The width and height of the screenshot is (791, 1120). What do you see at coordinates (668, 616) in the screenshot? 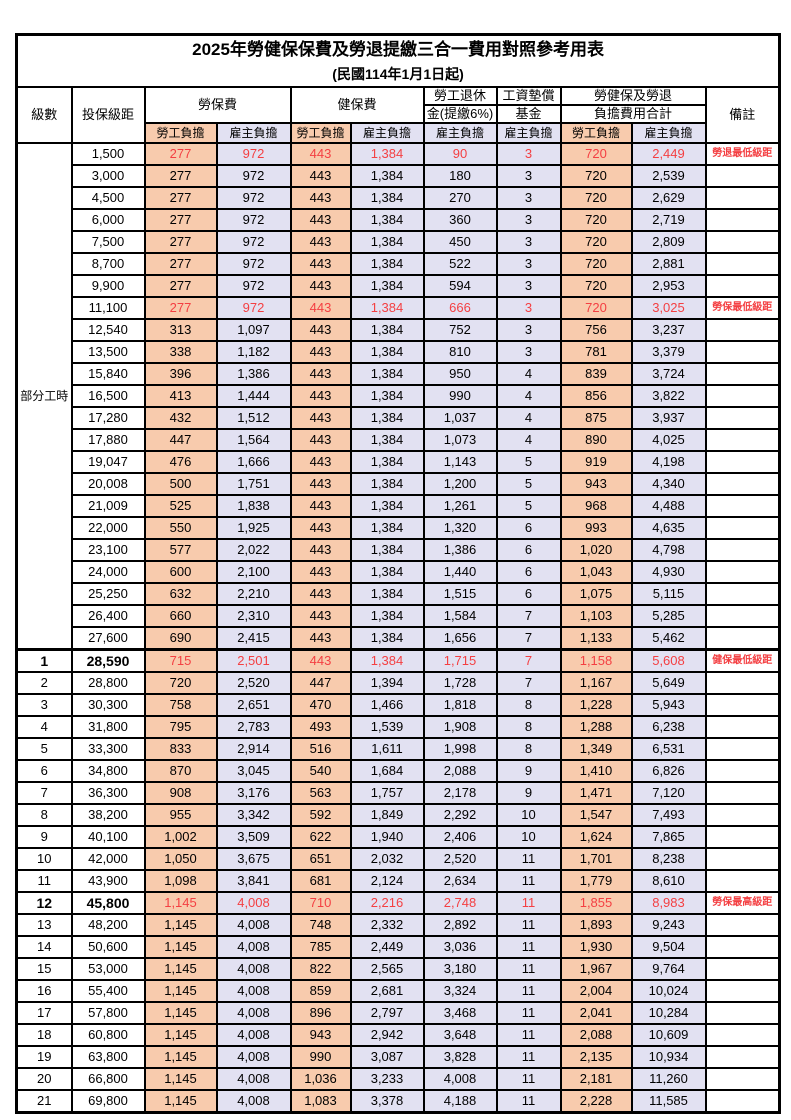
I see `cell-total-employer: 5,285` at bounding box center [668, 616].